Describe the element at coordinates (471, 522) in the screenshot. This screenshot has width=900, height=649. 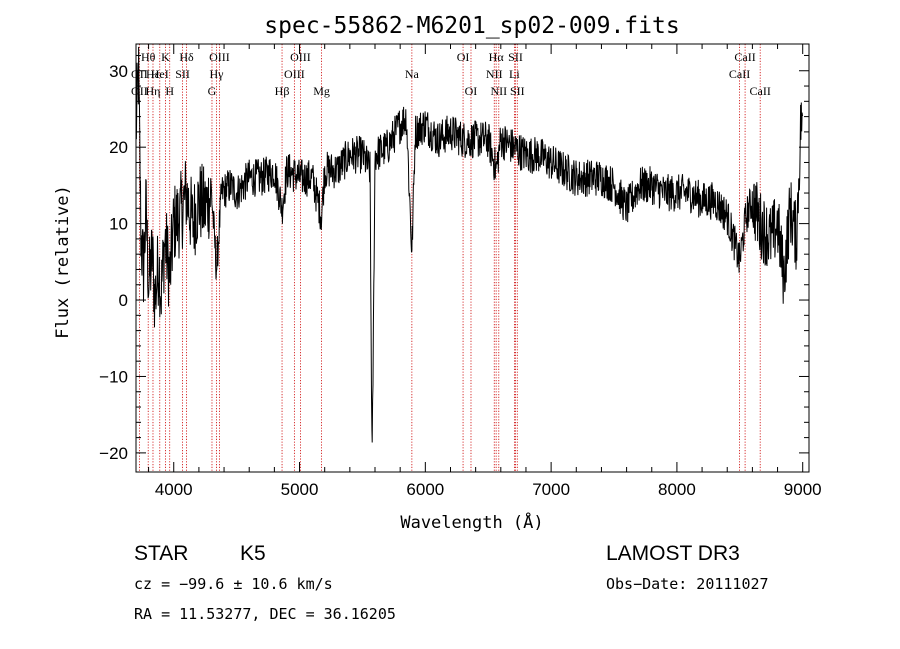
I see `x-axis-label: Wavelength (Å)` at that location.